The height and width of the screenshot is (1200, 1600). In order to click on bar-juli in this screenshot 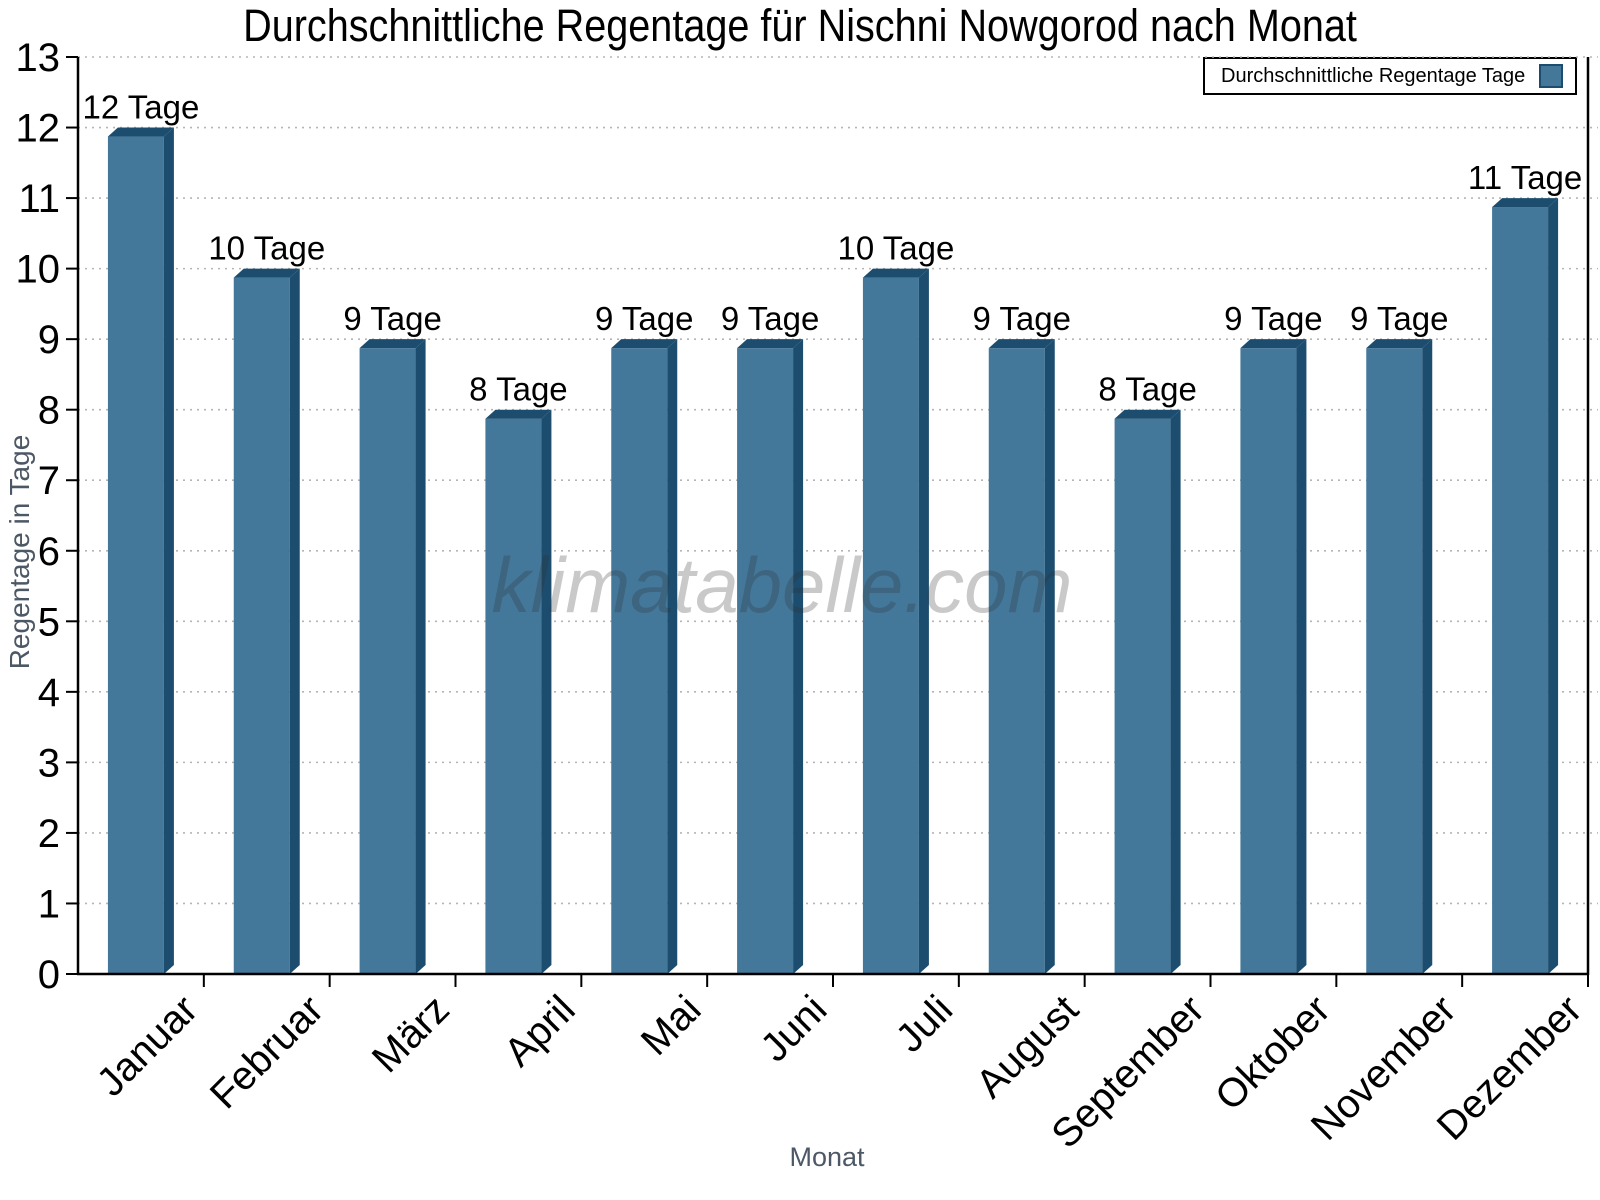, I will do `click(890, 626)`.